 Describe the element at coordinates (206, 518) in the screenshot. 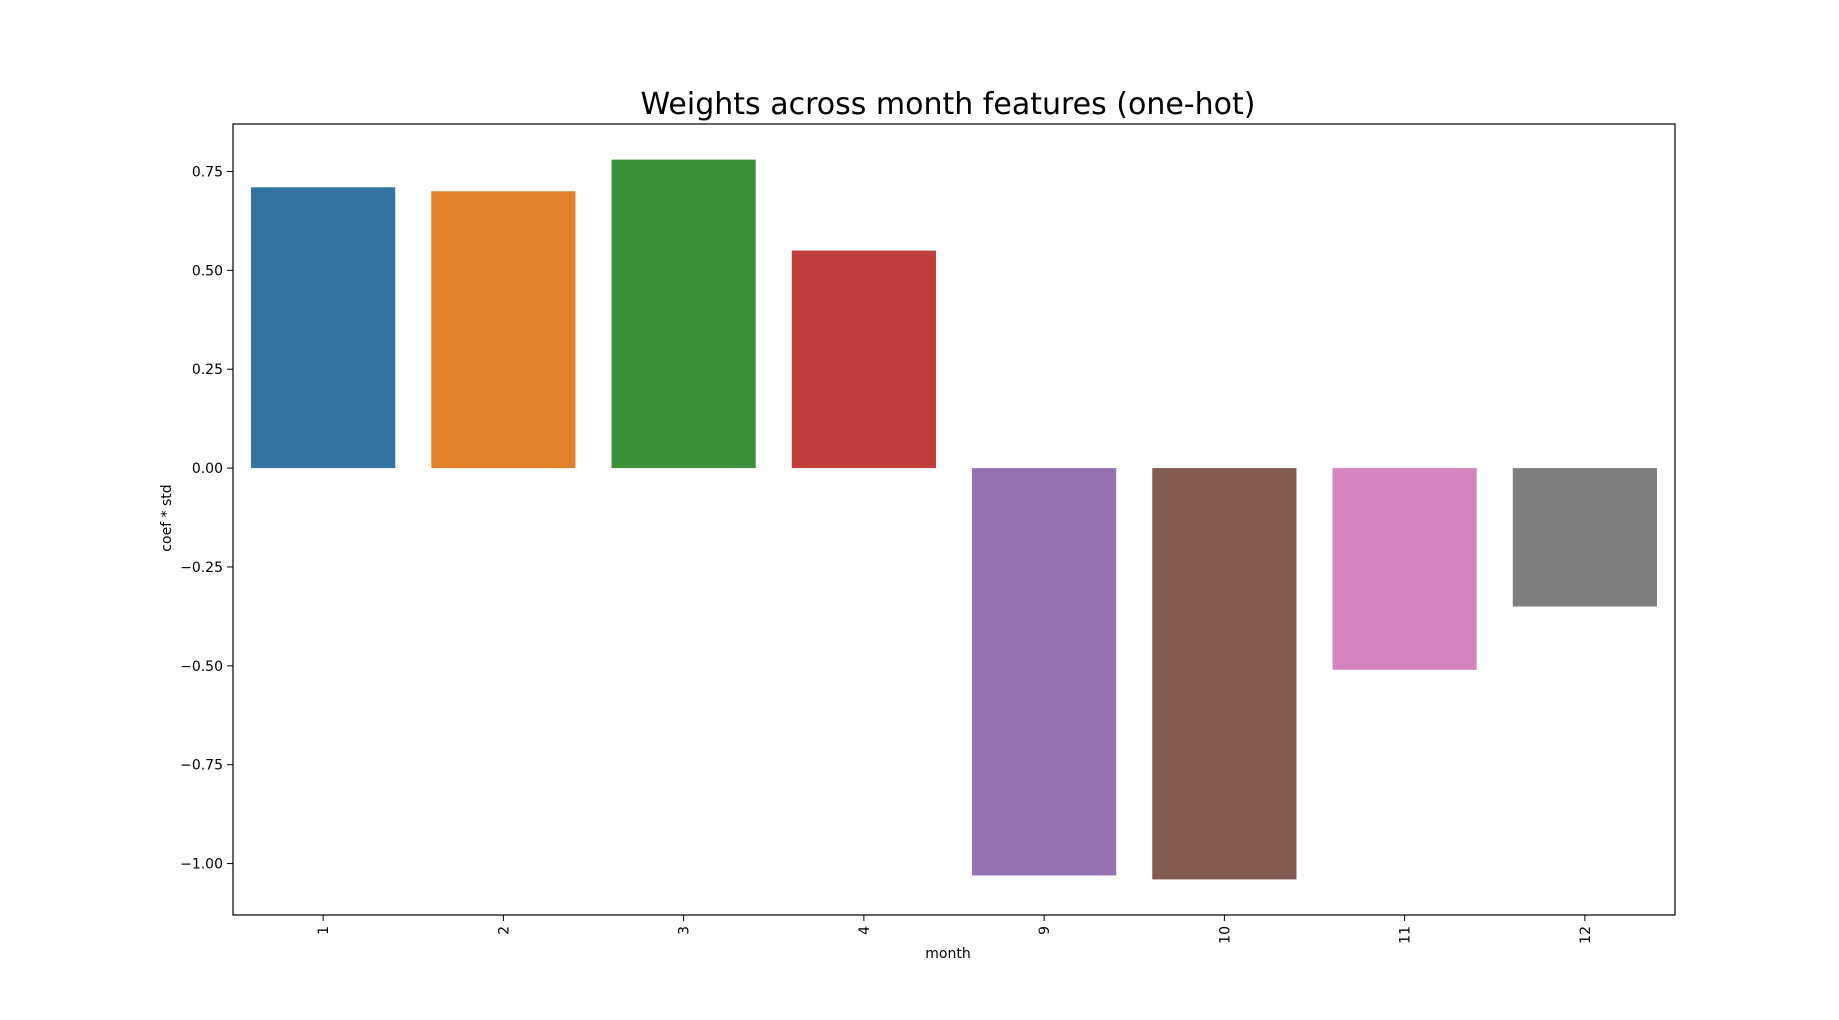

I see `y-axis: −1.00 −0.75 −0.50 −0.25 0.00 0.25 0.50 0.75` at that location.